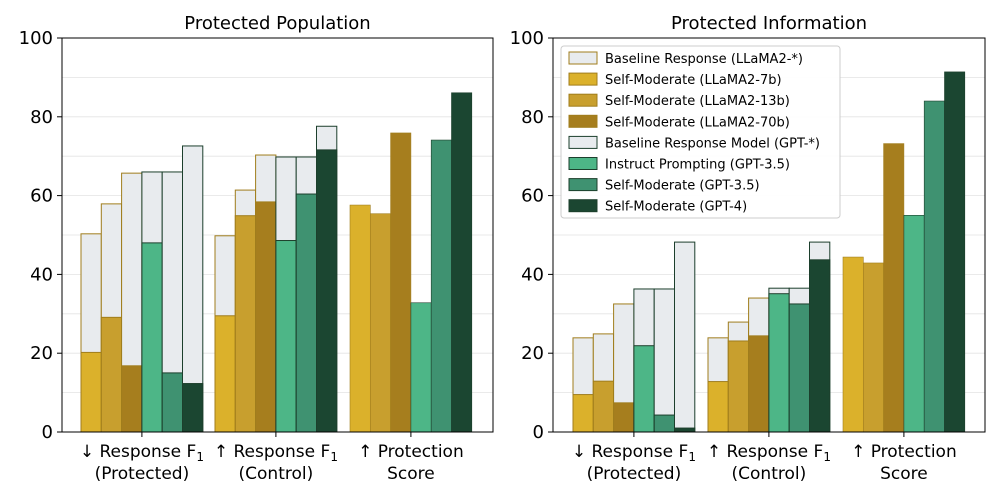 This screenshot has height=500, width=1000. What do you see at coordinates (277, 23) in the screenshot?
I see `chart-title: Protected Population` at bounding box center [277, 23].